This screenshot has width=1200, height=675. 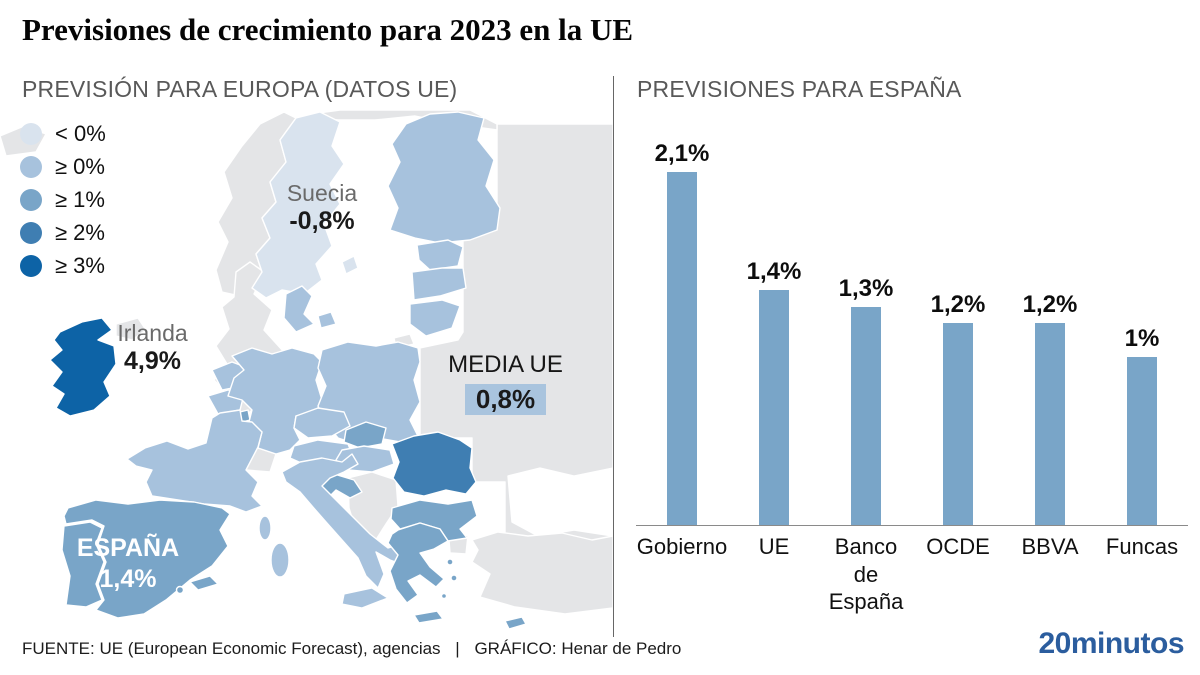 I want to click on legend-label: < 0%, so click(x=80, y=133).